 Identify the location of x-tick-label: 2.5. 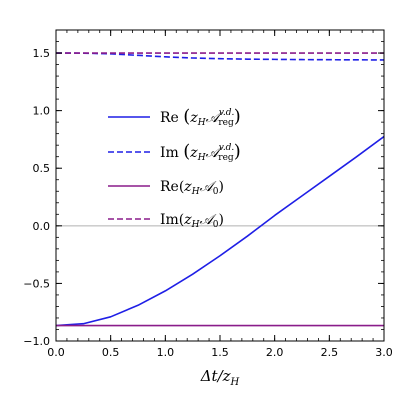
(330, 352).